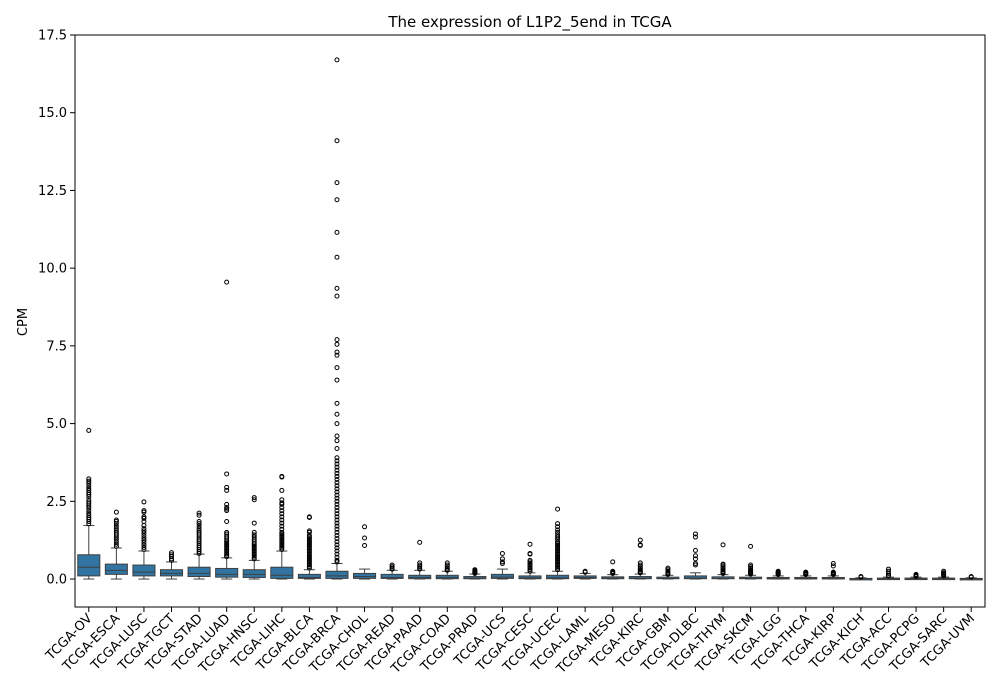 The width and height of the screenshot is (1000, 700). What do you see at coordinates (916, 576) in the screenshot?
I see `box-tcga-pcpg` at bounding box center [916, 576].